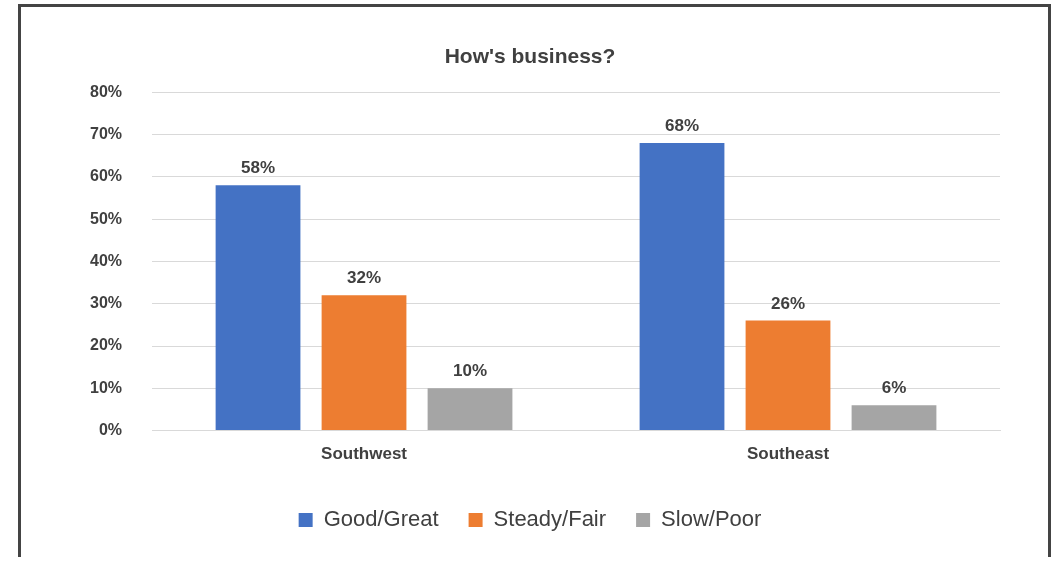 The width and height of the screenshot is (1055, 561). Describe the element at coordinates (682, 126) in the screenshot. I see `data-label: 68%` at that location.